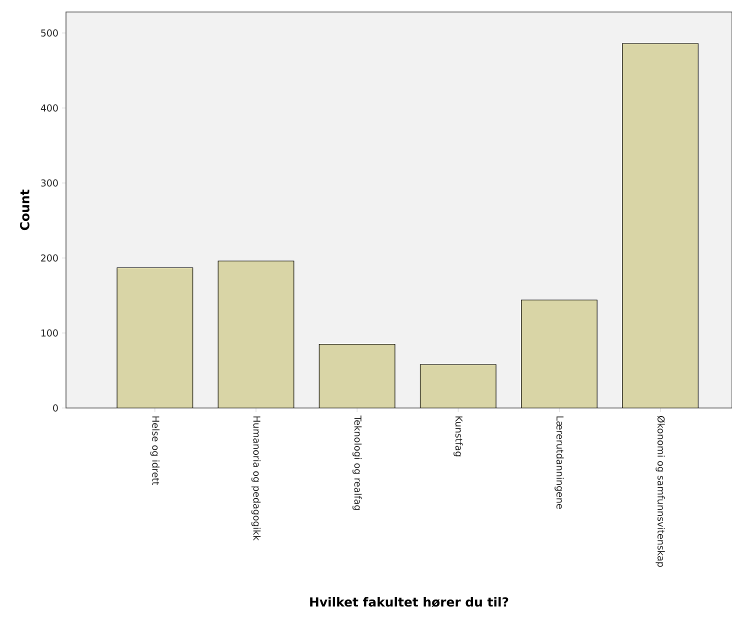 The width and height of the screenshot is (732, 621). I want to click on y-tick-label: 400, so click(49, 108).